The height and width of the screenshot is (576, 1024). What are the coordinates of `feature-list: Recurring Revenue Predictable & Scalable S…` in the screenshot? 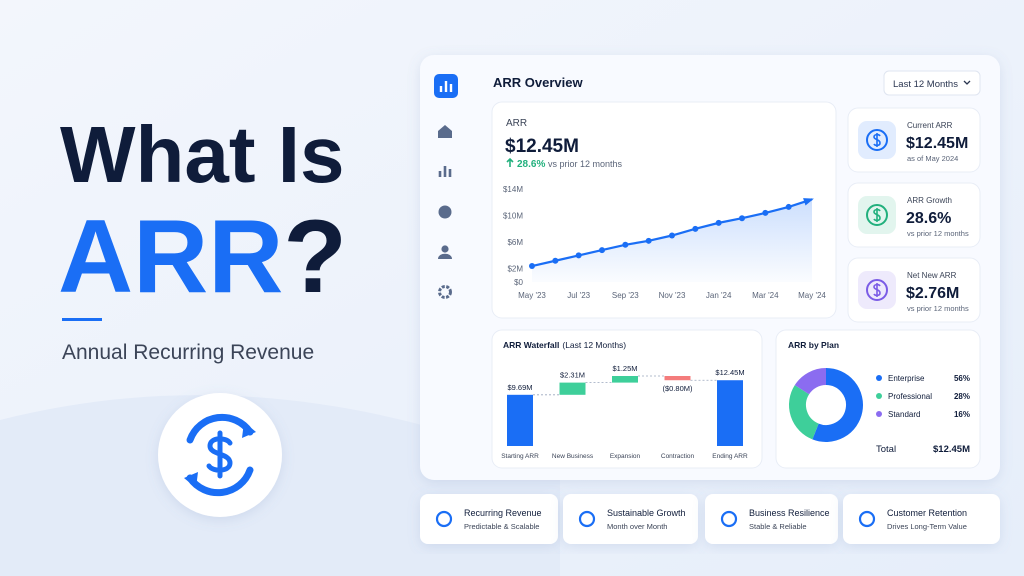 It's located at (710, 519).